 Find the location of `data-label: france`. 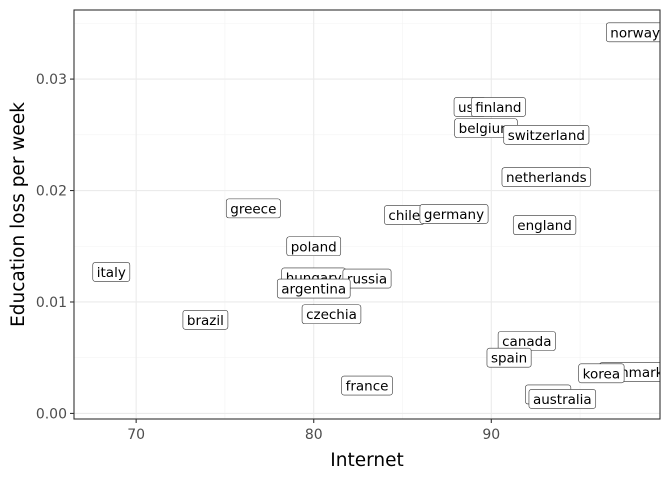

data-label: france is located at coordinates (367, 385).